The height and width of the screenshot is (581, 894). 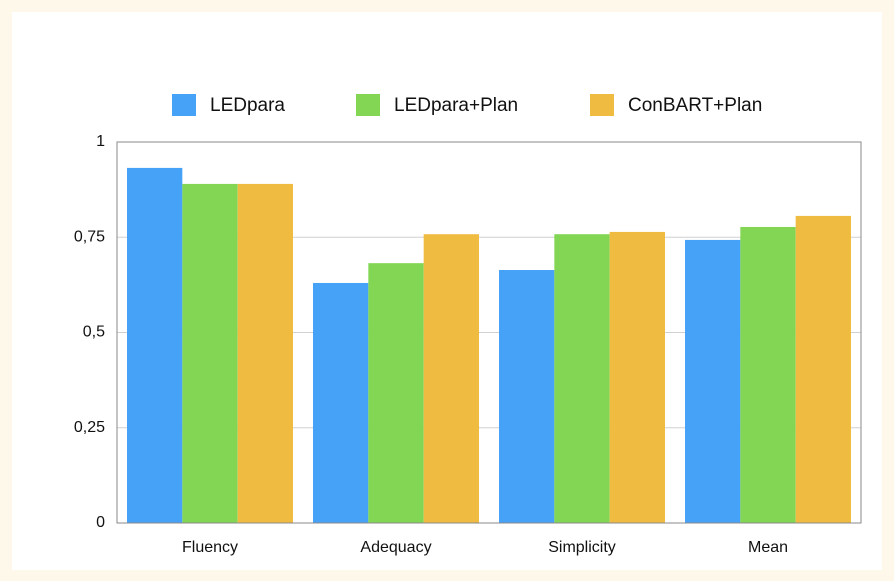 I want to click on x-tick-label: Simplicity, so click(x=582, y=547).